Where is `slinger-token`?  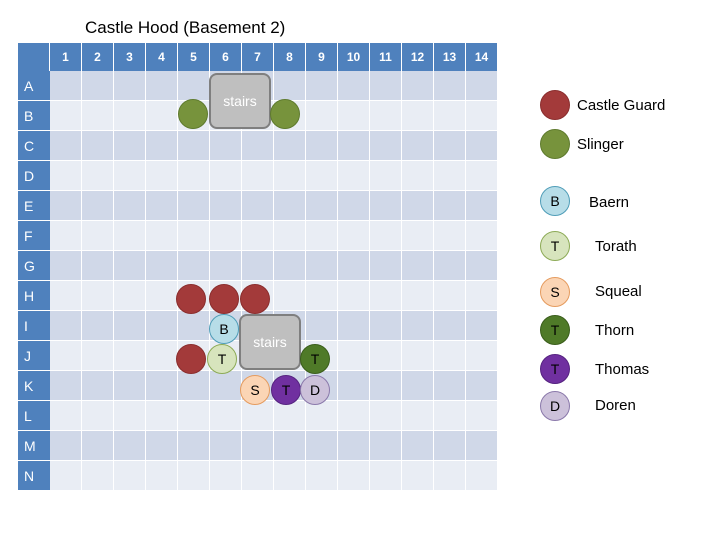
slinger-token is located at coordinates (193, 114).